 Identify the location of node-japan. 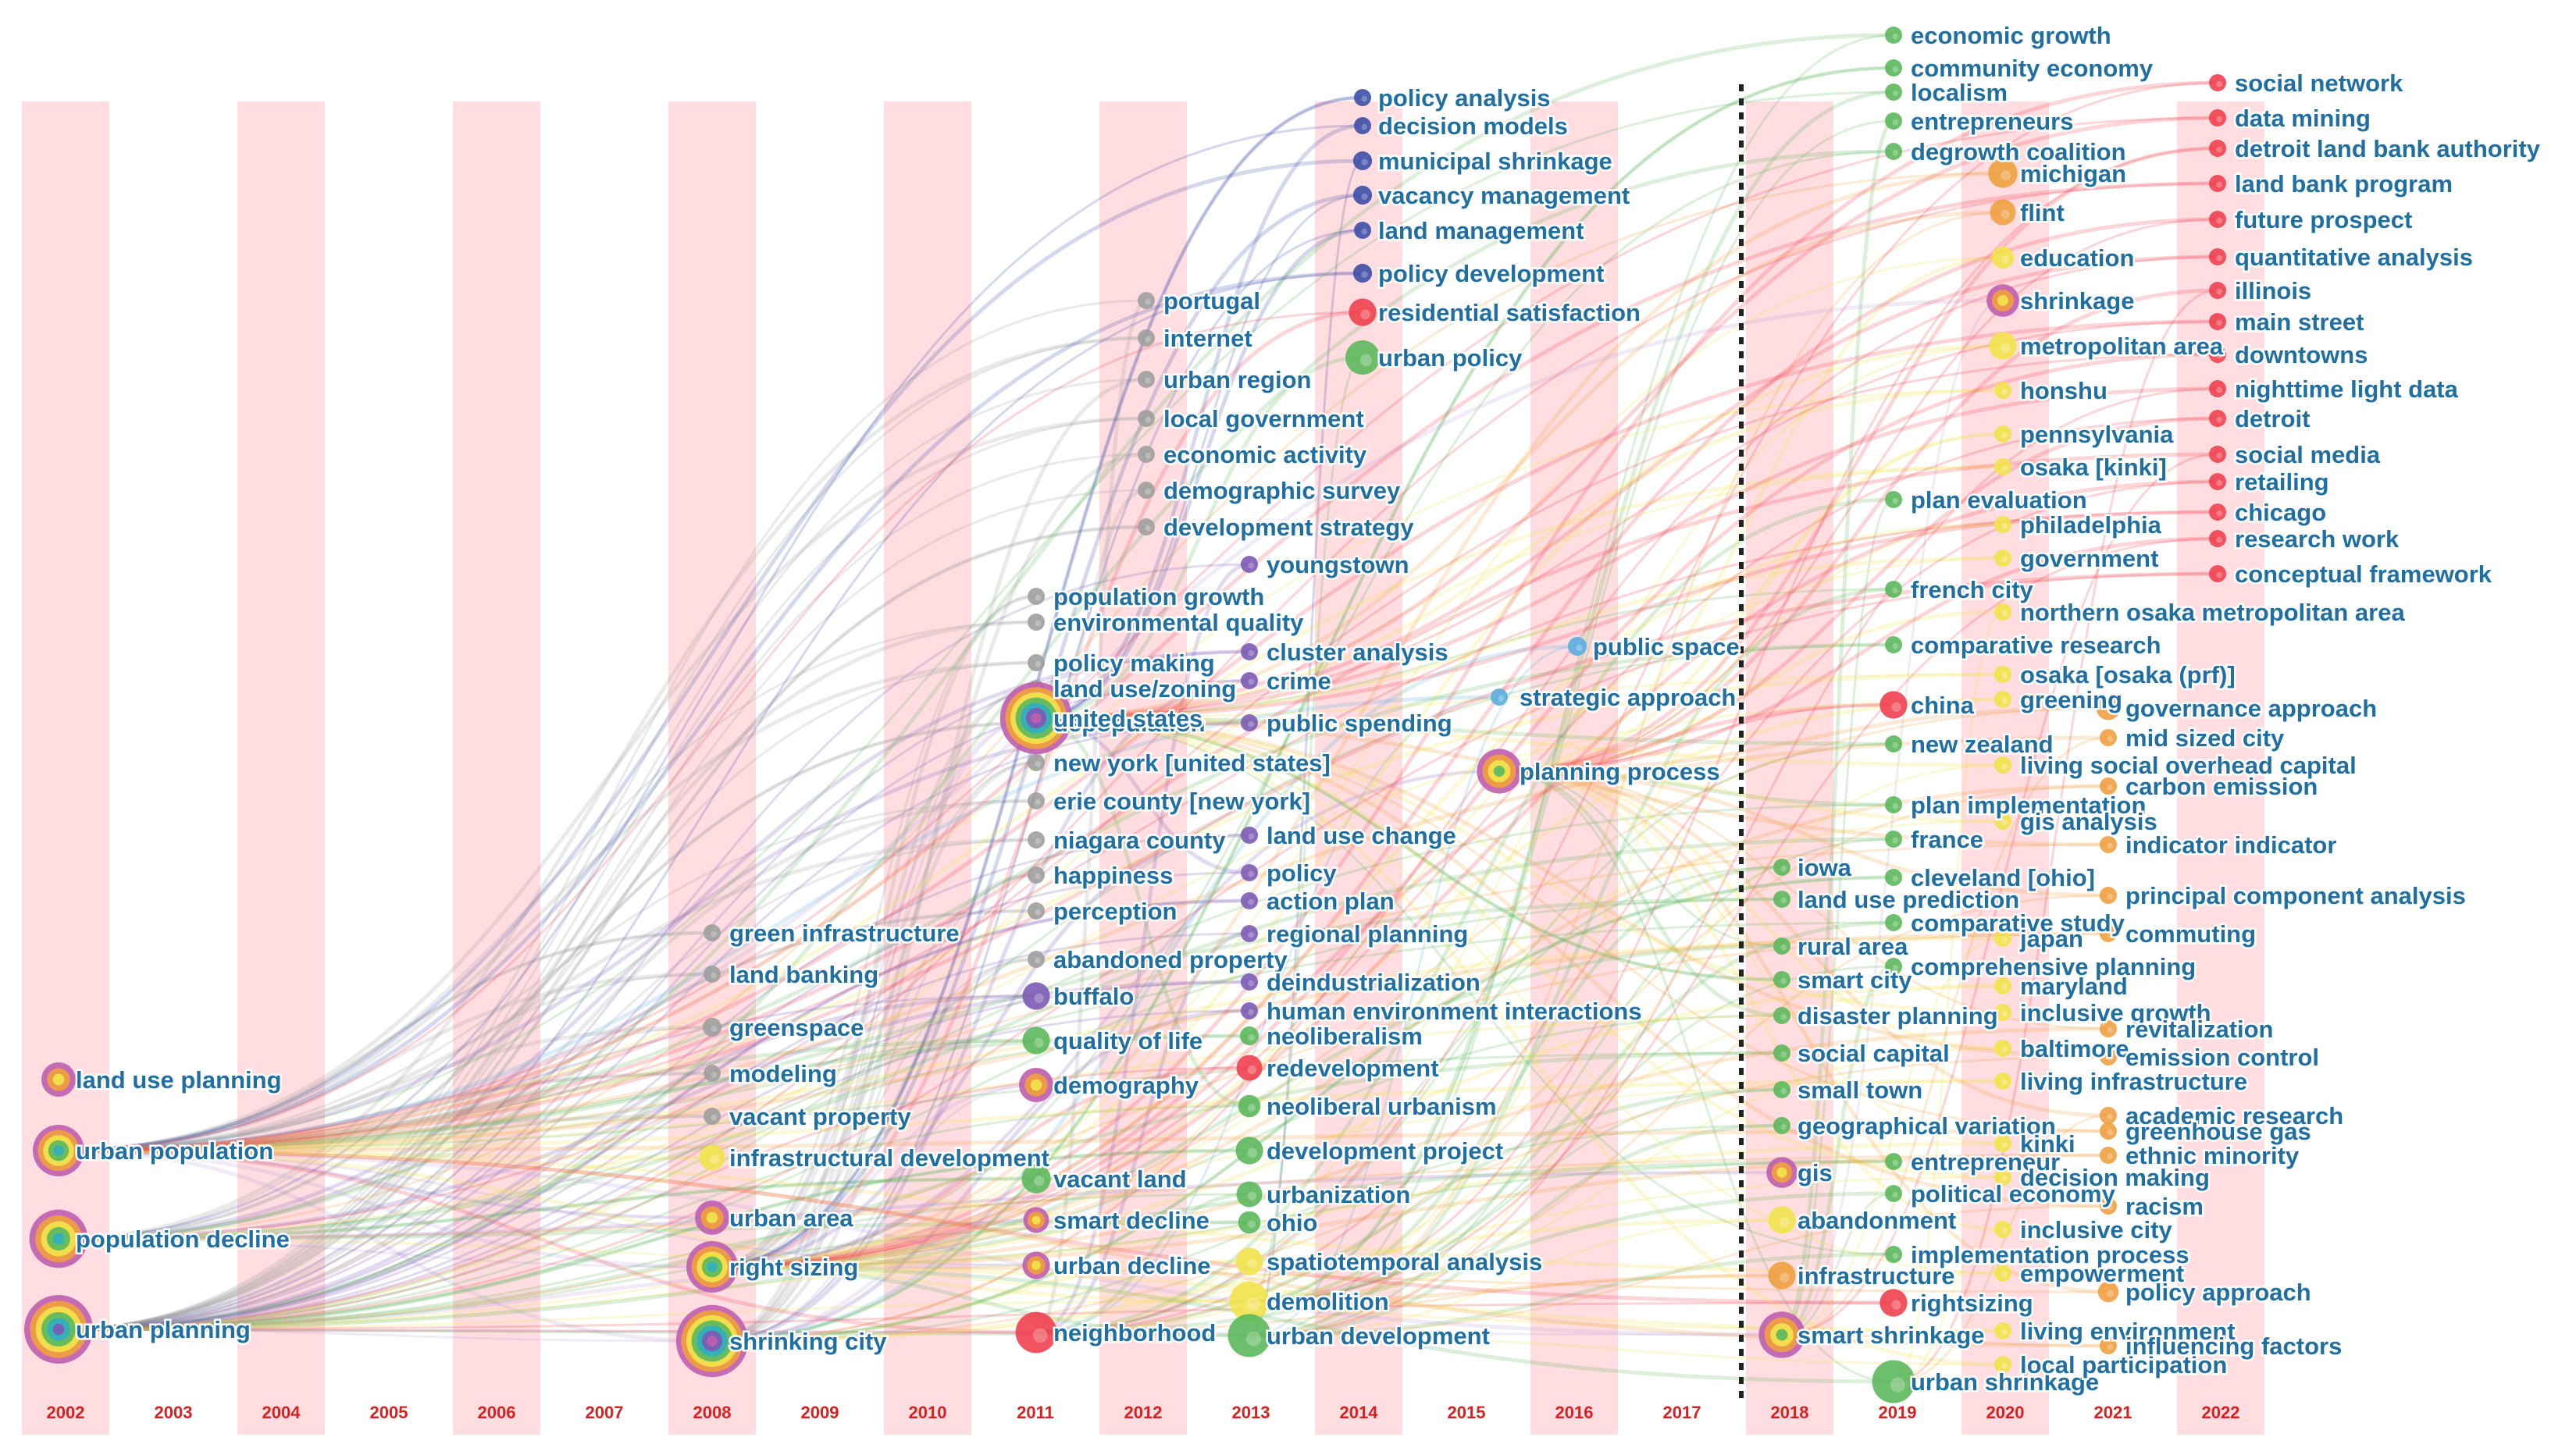
(2003, 938).